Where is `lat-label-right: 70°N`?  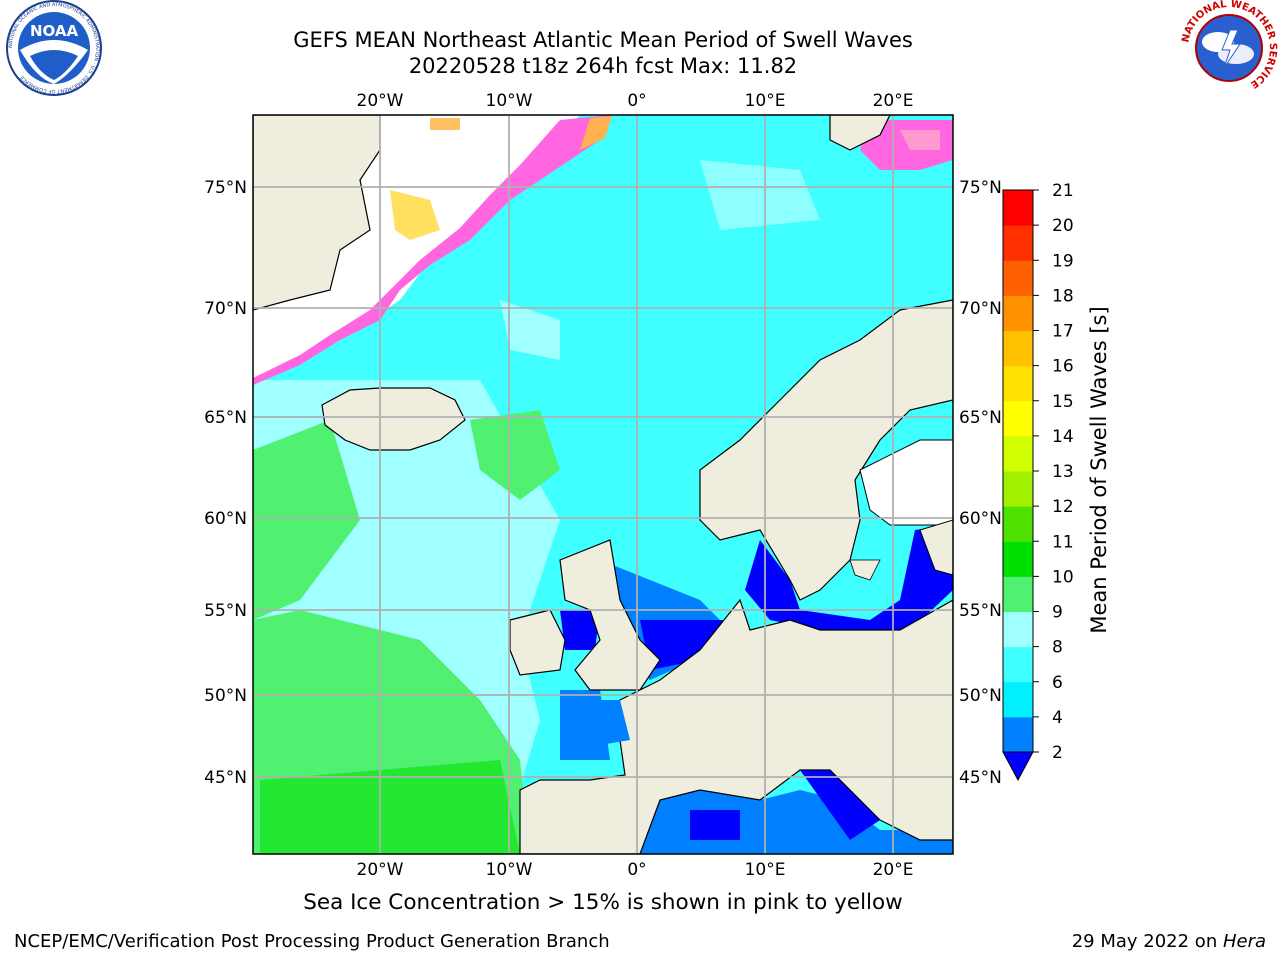 lat-label-right: 70°N is located at coordinates (980, 309).